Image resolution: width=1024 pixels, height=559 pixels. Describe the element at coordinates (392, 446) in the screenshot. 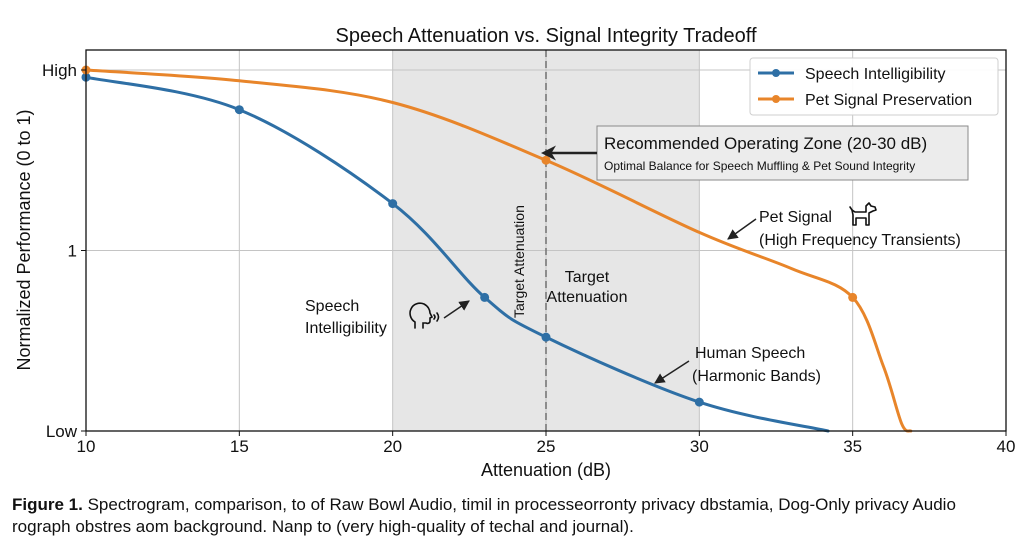

I see `x-tick-label-20: 20` at that location.